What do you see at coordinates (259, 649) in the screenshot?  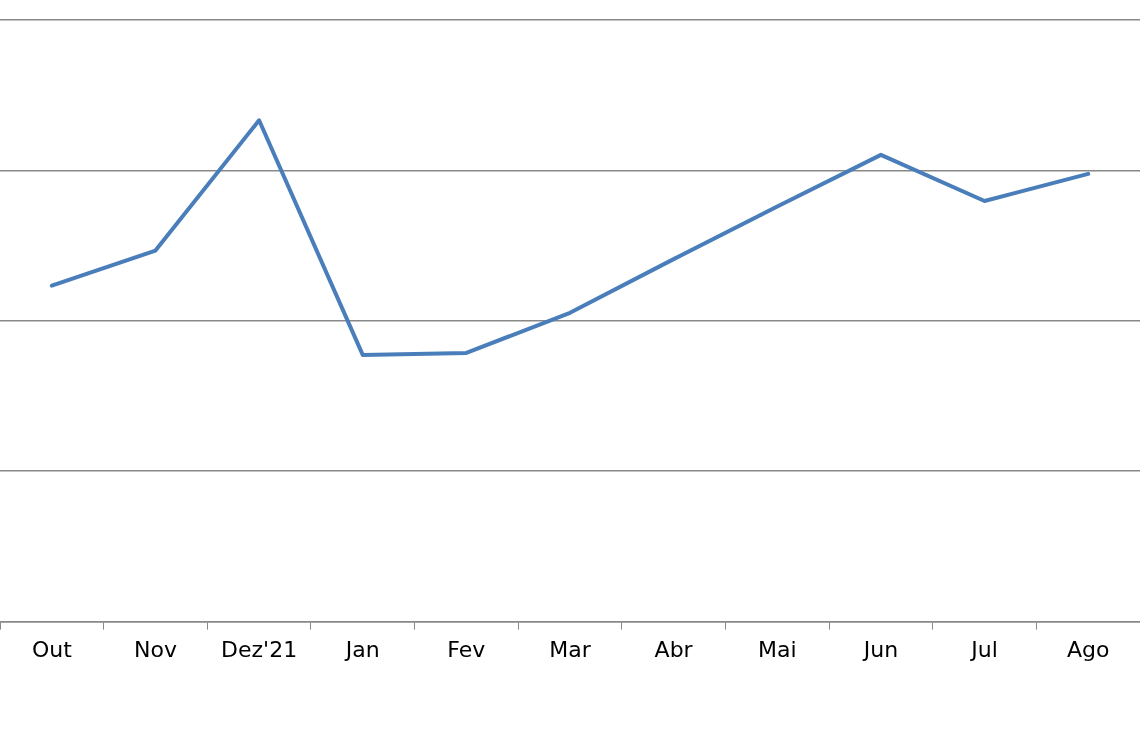 I see `x-tick-label: Dez'21` at bounding box center [259, 649].